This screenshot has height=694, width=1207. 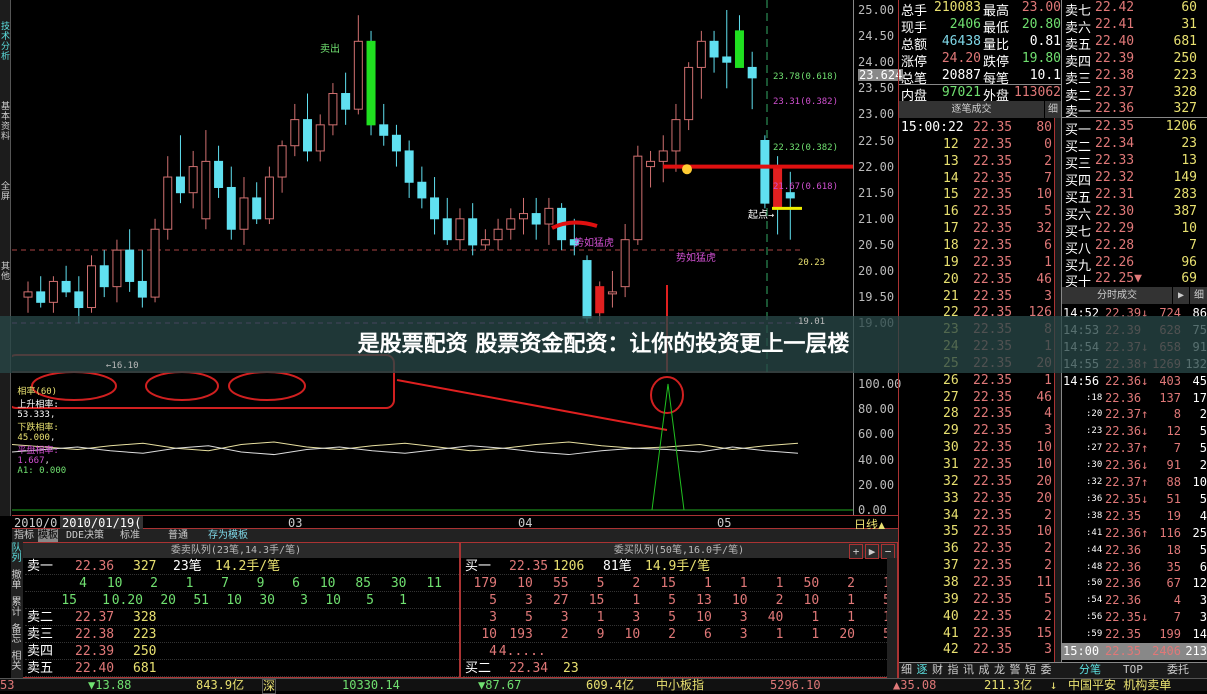 What do you see at coordinates (178, 535) in the screenshot?
I see `chart-tab: 普通` at bounding box center [178, 535].